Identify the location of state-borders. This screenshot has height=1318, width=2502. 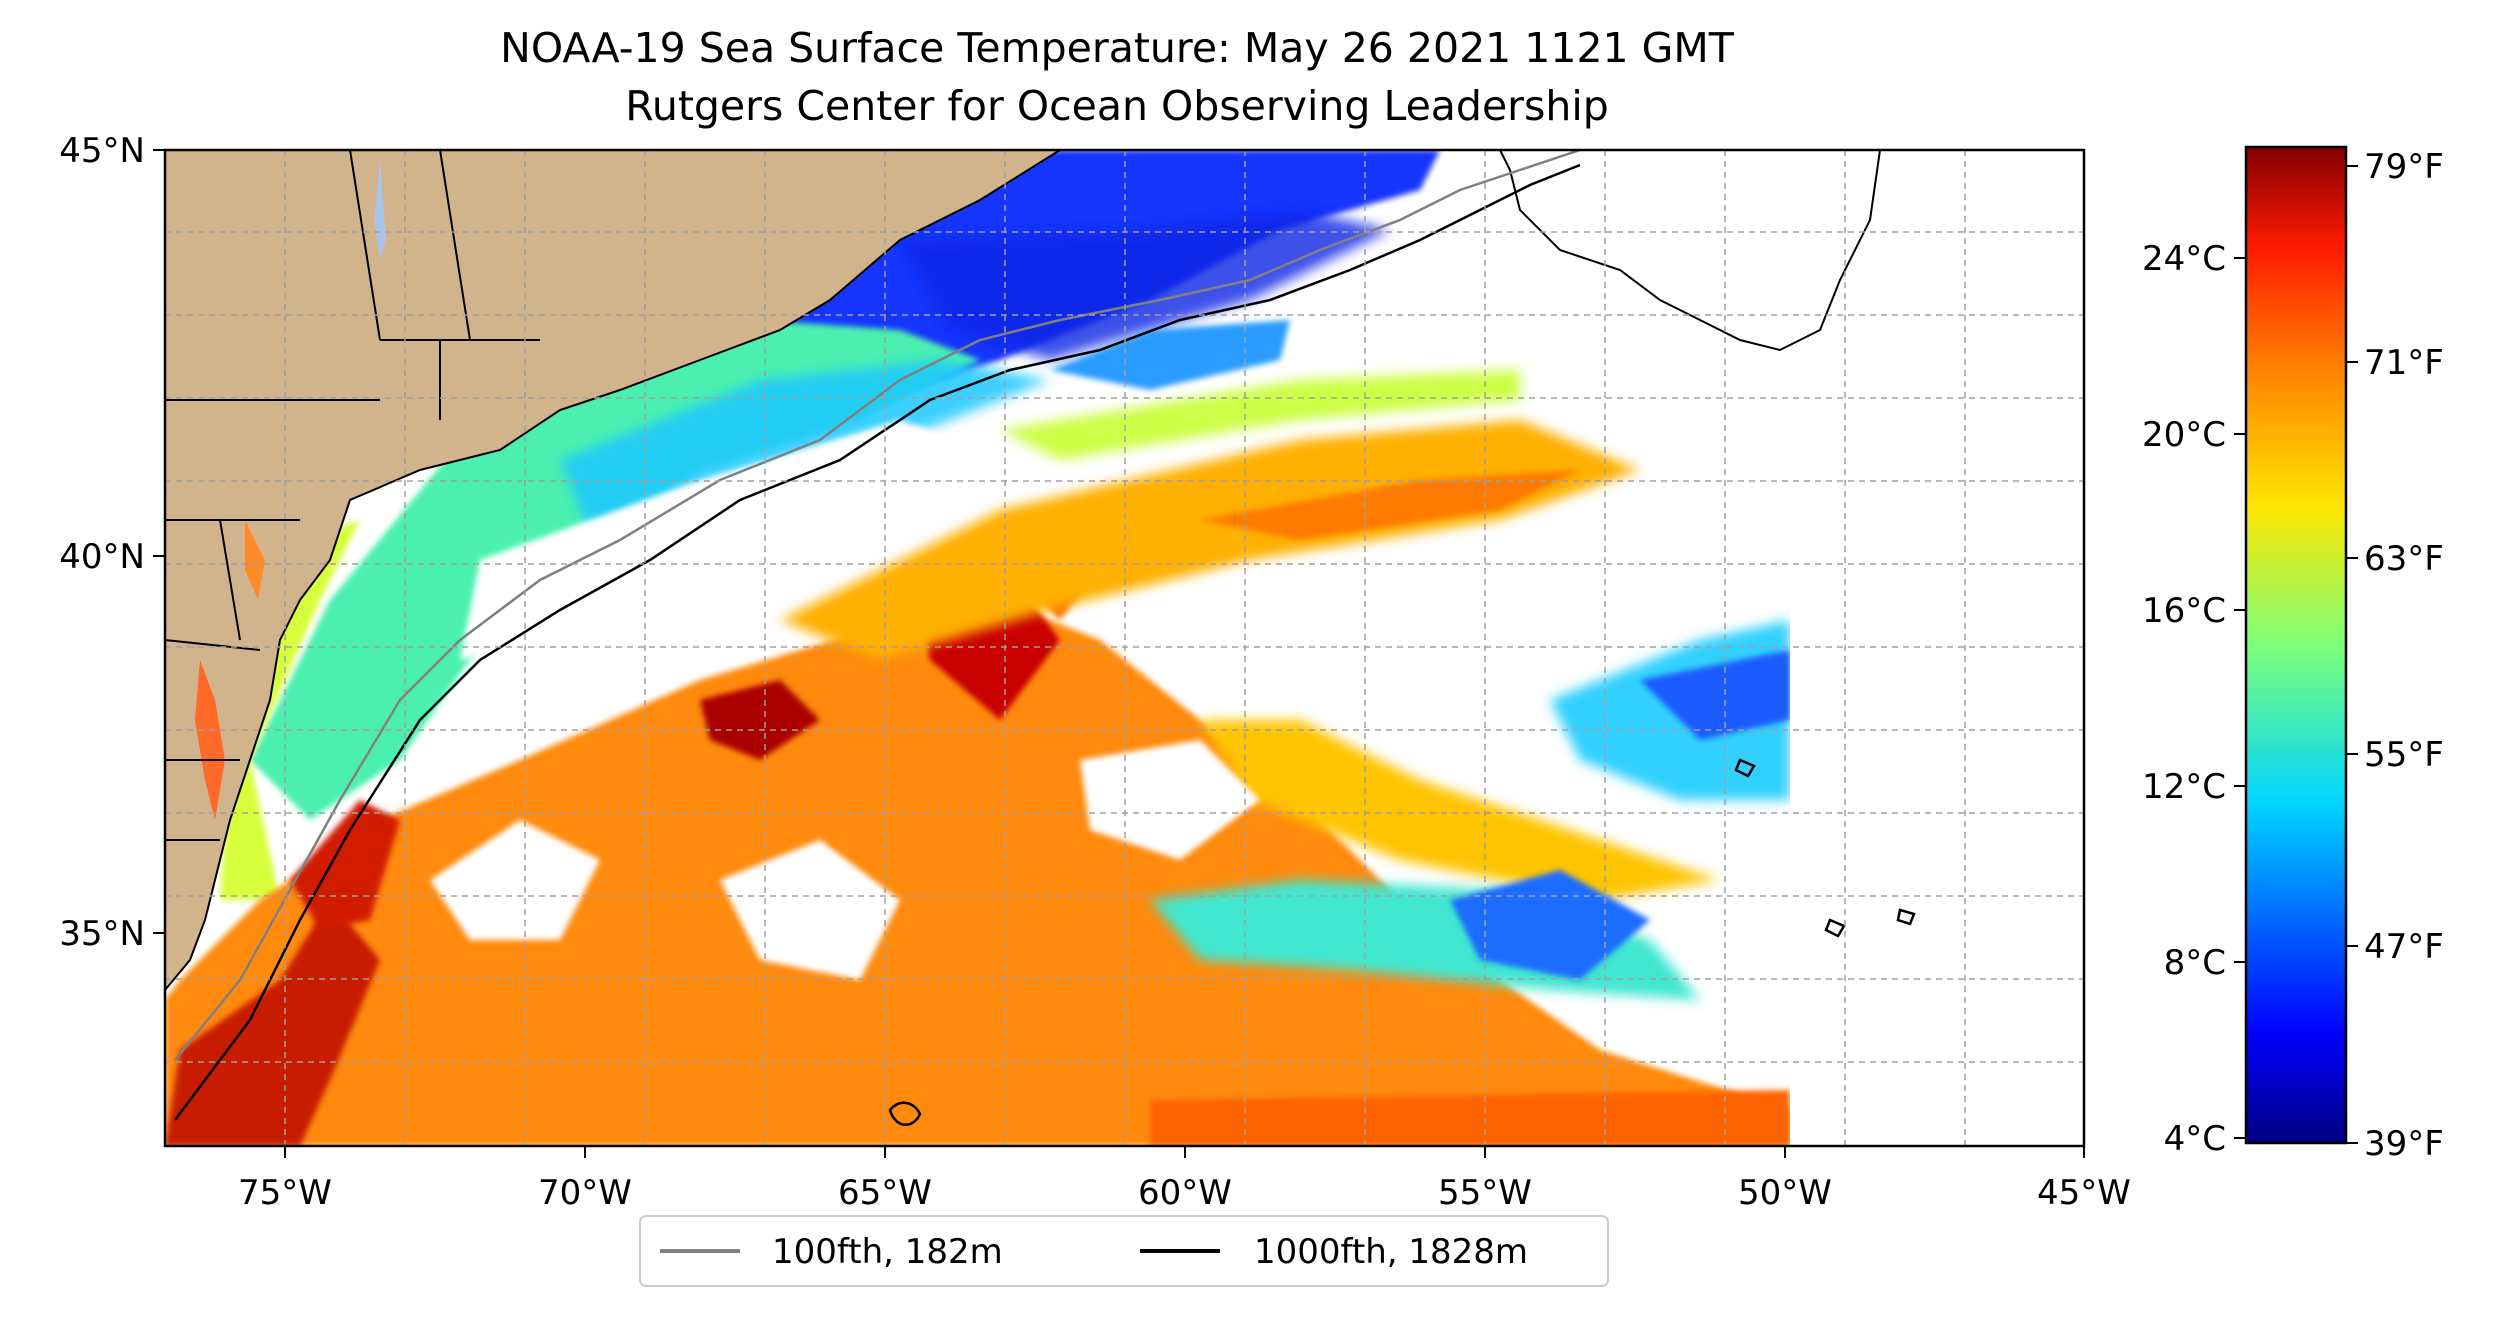
(352, 495).